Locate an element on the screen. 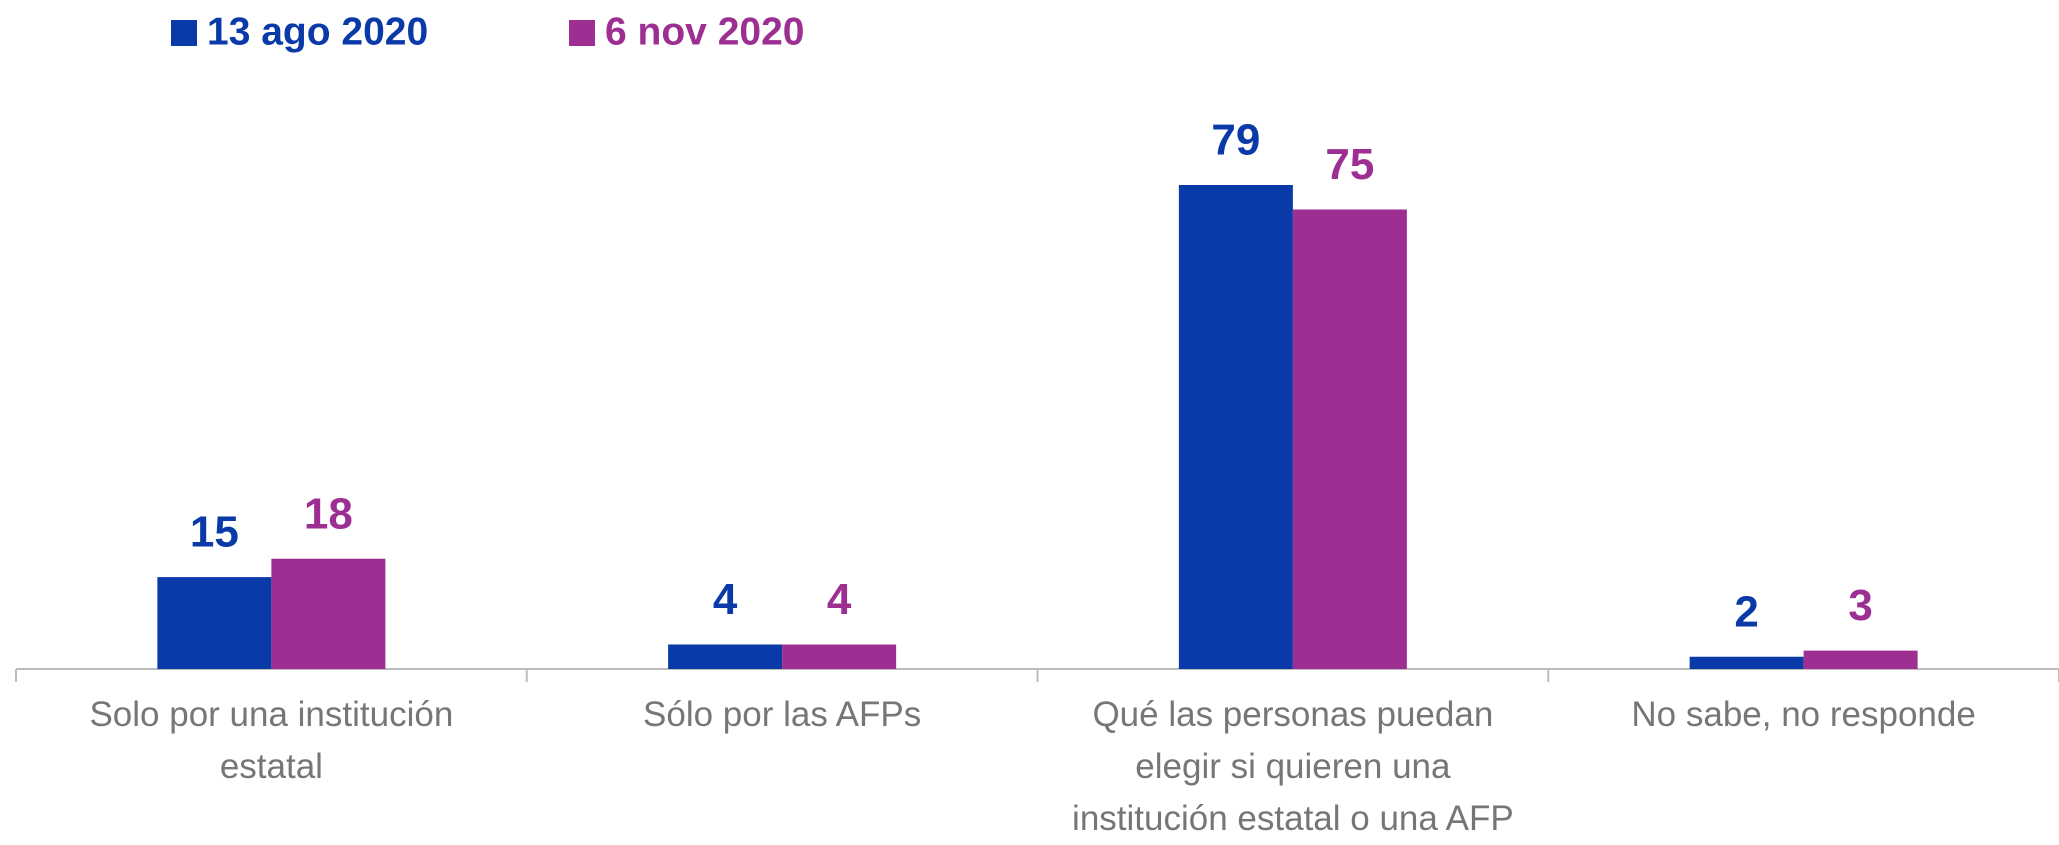  data-label: 79 is located at coordinates (1235, 140).